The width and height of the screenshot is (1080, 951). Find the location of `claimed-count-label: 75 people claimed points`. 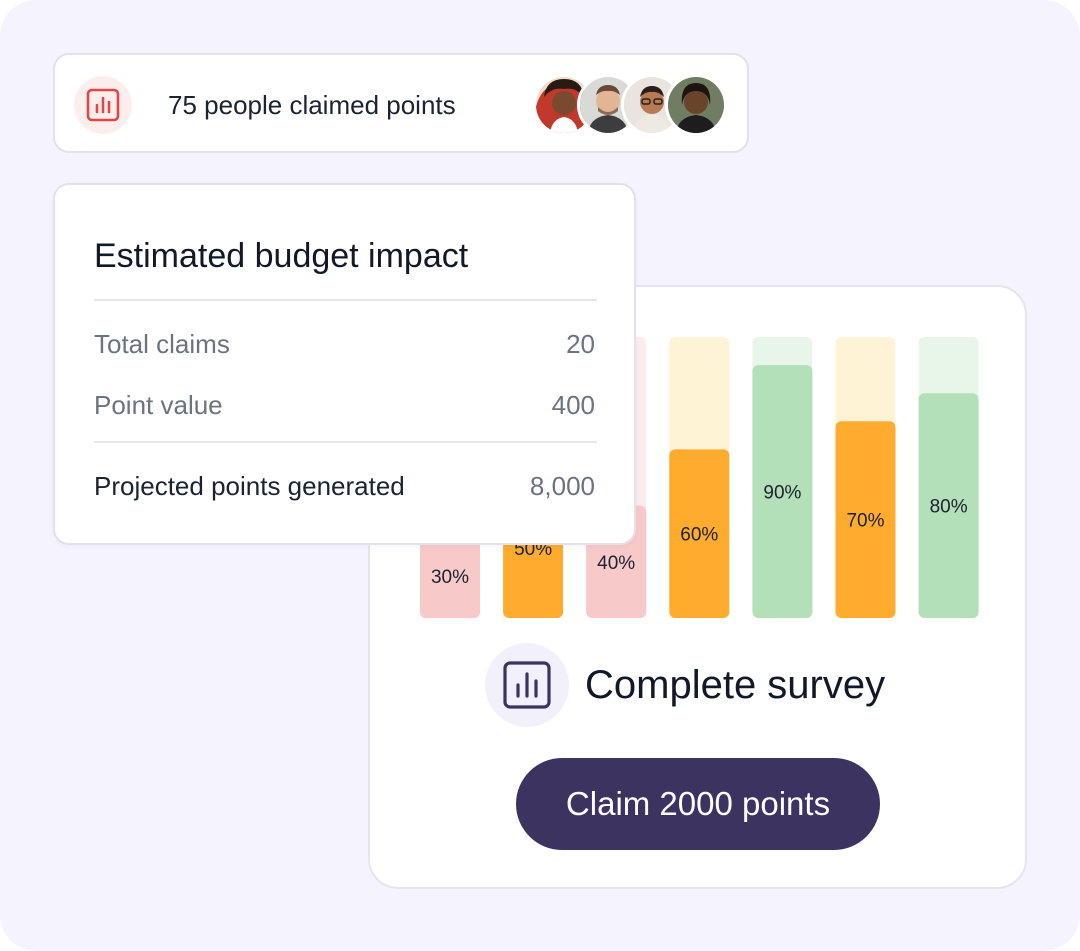

claimed-count-label: 75 people claimed points is located at coordinates (312, 105).